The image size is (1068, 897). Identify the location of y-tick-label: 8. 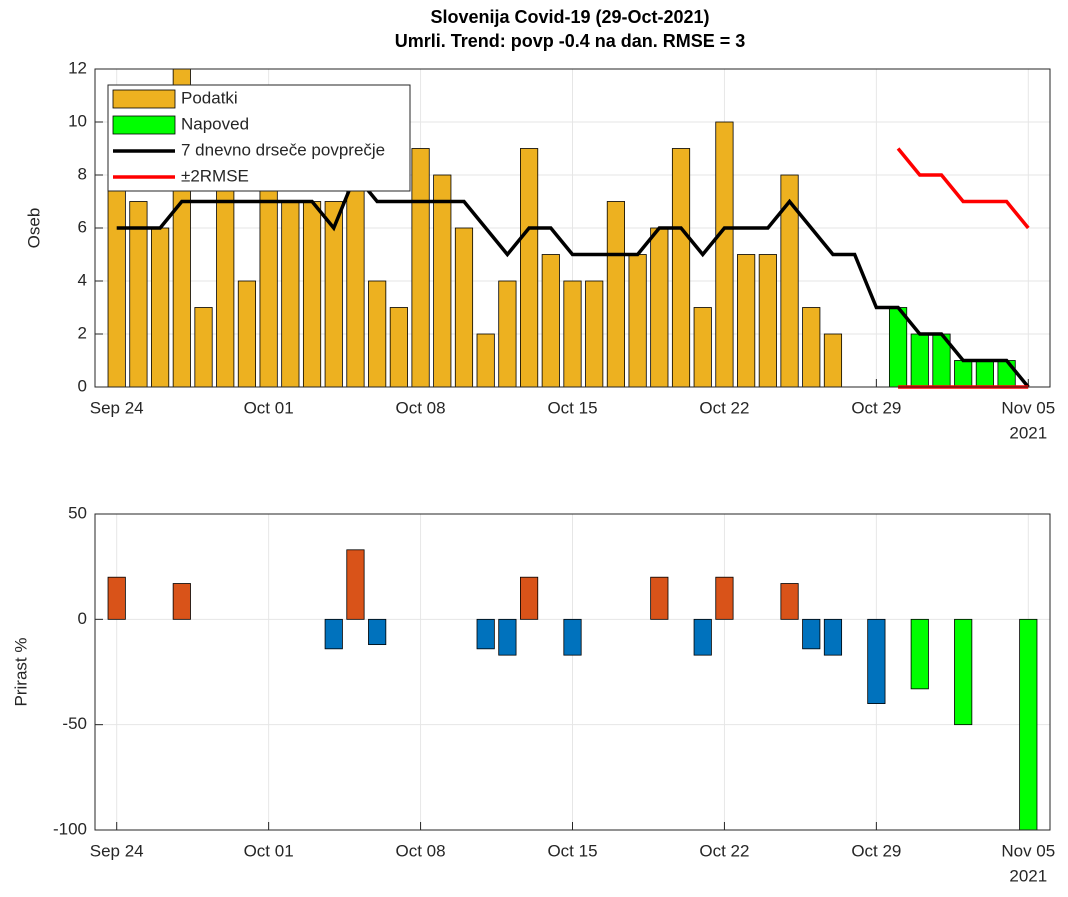
(82, 173).